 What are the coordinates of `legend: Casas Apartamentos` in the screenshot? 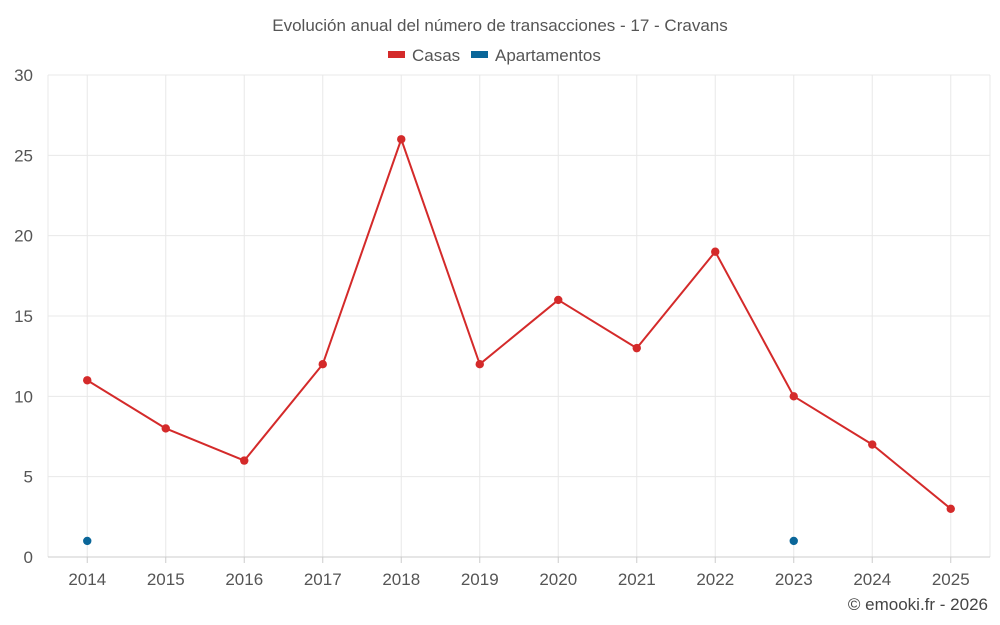 It's located at (494, 55).